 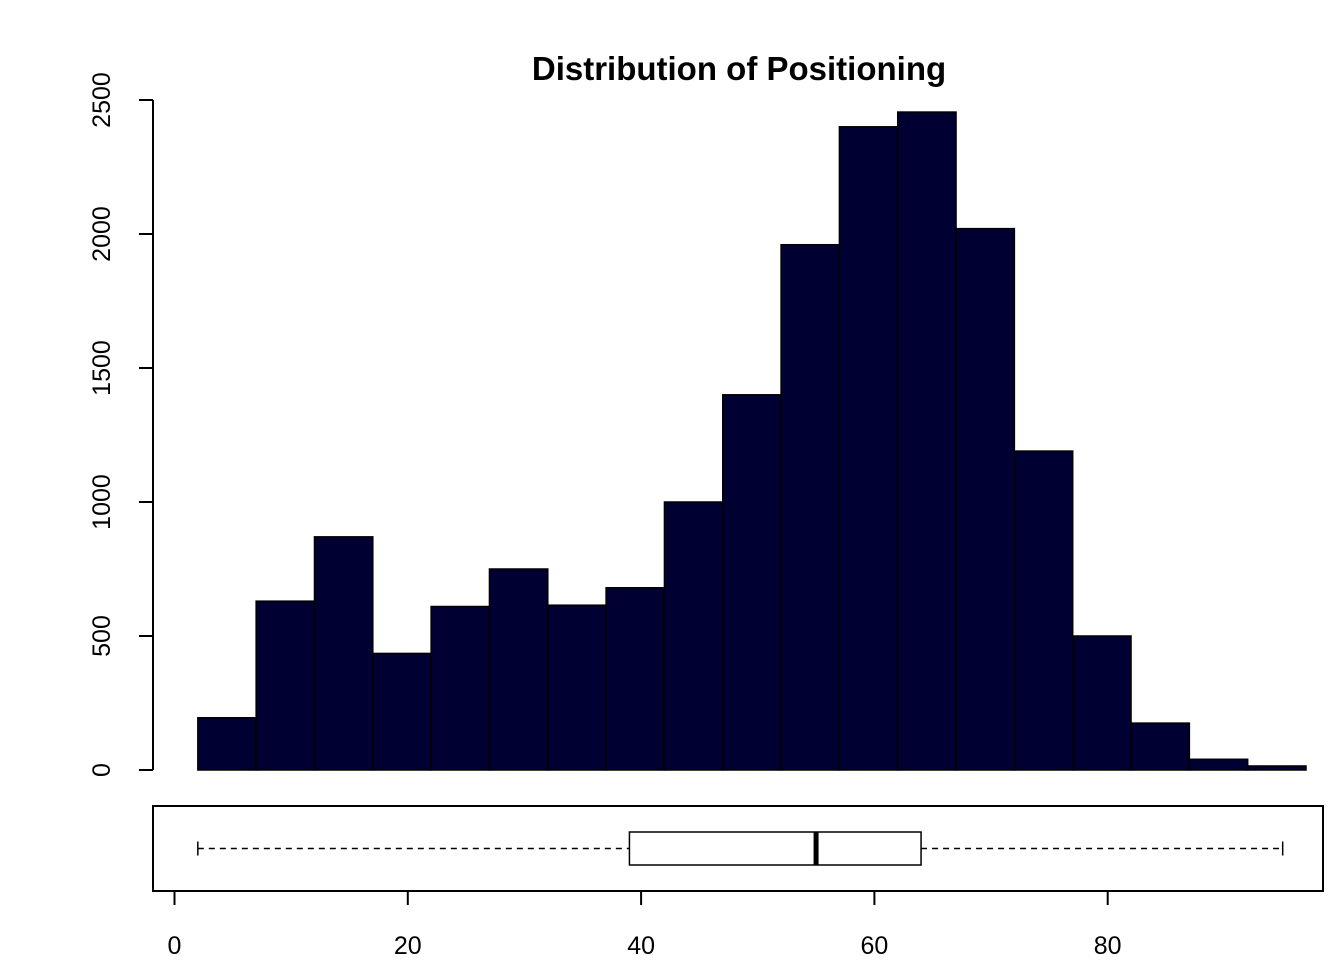 What do you see at coordinates (739, 68) in the screenshot?
I see `chart-title: Distribution of Positioning` at bounding box center [739, 68].